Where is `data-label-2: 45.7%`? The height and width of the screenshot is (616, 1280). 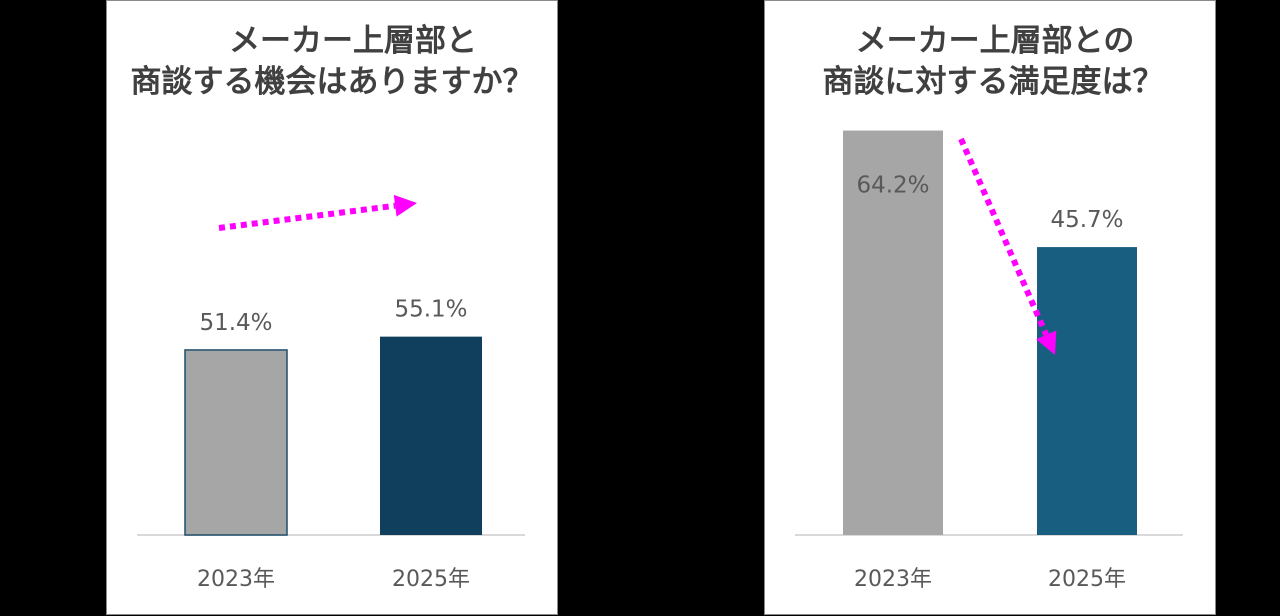 data-label-2: 45.7% is located at coordinates (1086, 220).